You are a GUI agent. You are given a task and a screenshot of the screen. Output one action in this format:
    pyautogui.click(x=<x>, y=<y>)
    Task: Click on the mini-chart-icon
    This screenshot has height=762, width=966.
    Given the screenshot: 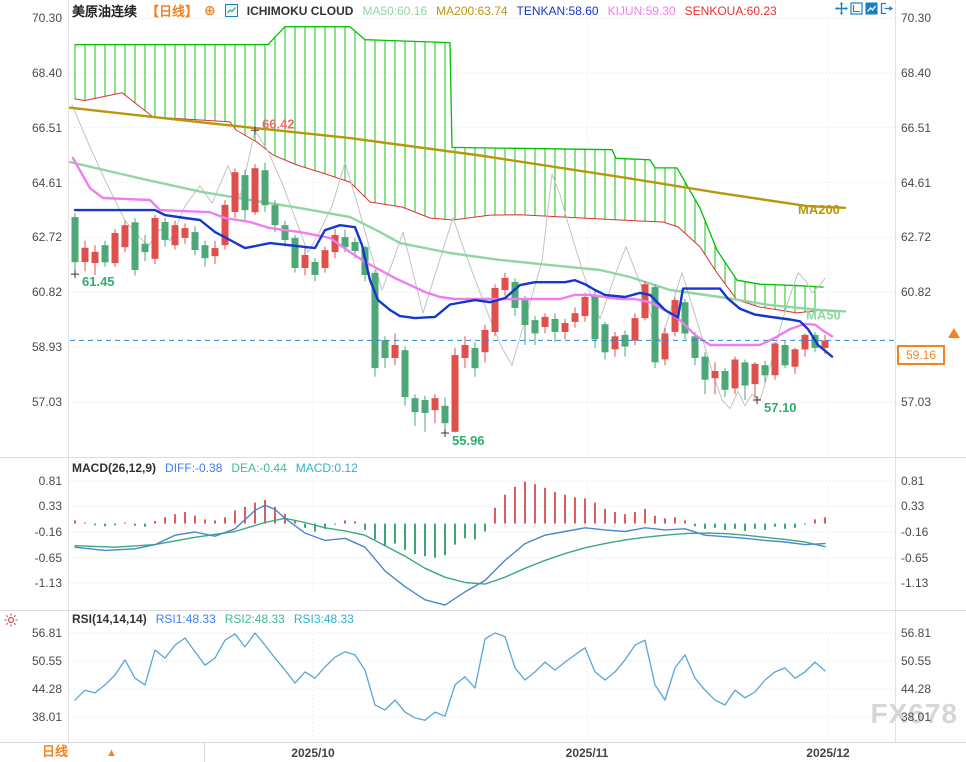 What is the action you would take?
    pyautogui.click(x=231, y=10)
    